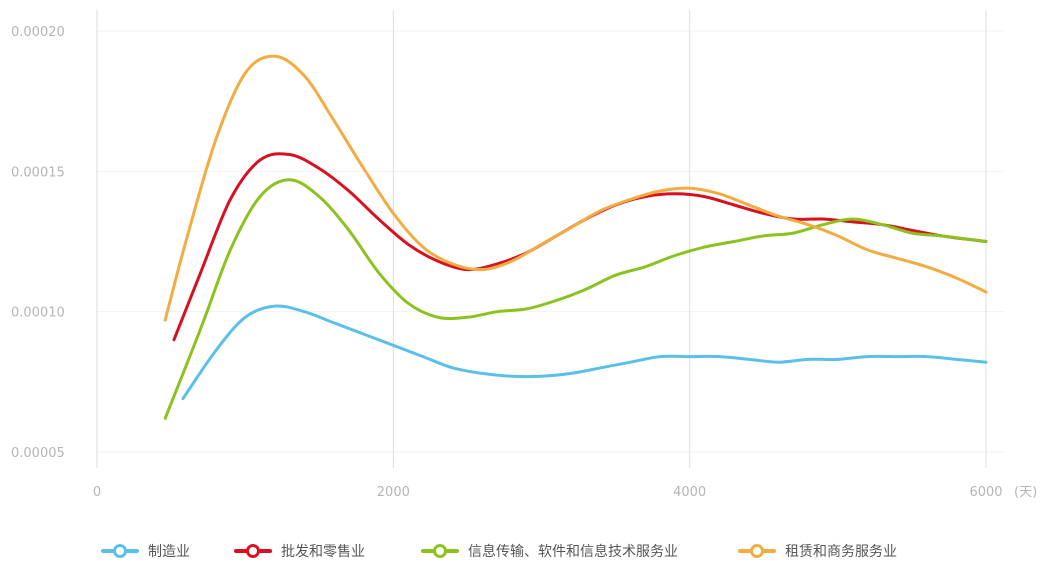 The image size is (1049, 565). Describe the element at coordinates (323, 552) in the screenshot. I see `legend-label: 批发和零售业` at that location.